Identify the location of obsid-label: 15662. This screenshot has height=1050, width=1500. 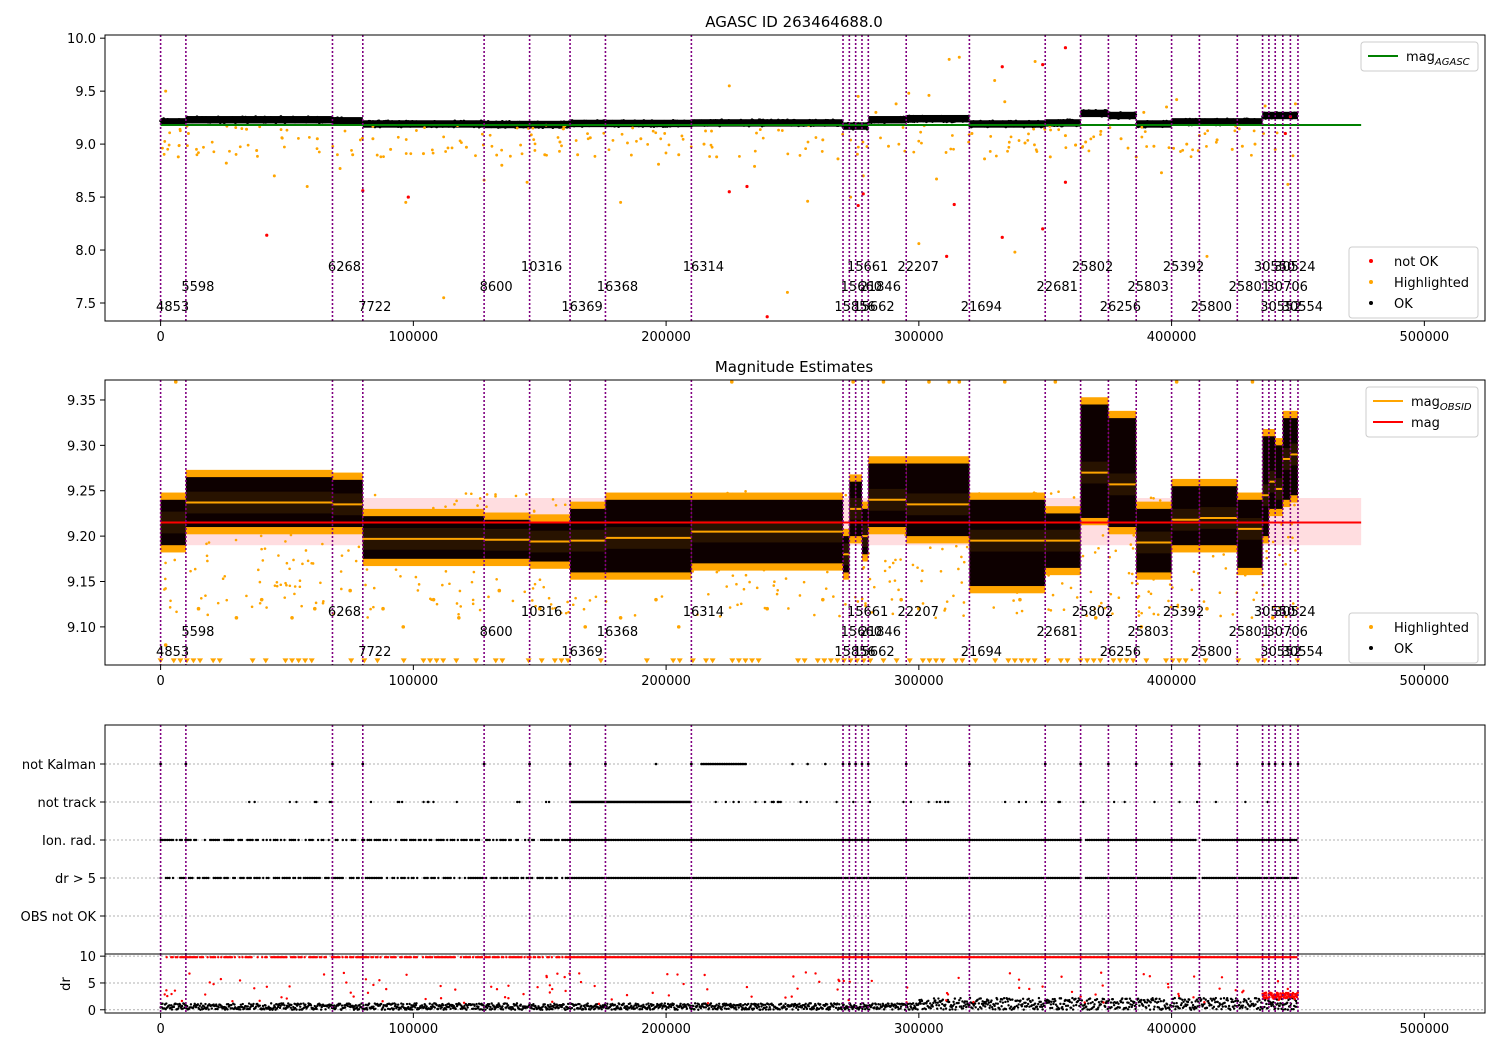
(873, 652).